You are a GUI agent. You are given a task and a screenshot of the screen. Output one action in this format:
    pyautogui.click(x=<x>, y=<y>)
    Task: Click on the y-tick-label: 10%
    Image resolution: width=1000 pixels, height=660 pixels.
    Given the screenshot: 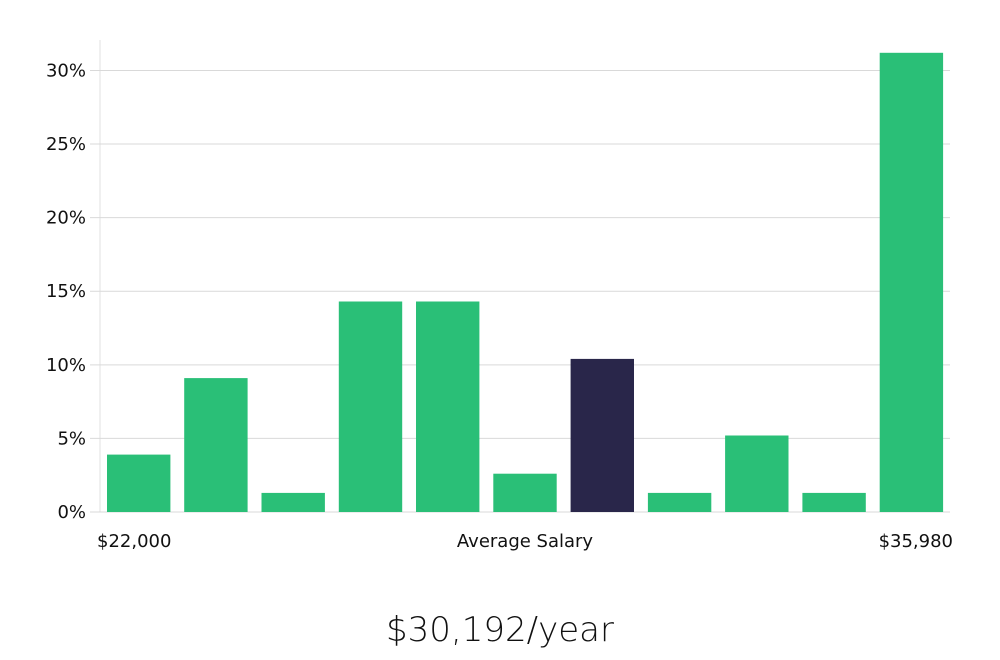 What is the action you would take?
    pyautogui.click(x=66, y=365)
    